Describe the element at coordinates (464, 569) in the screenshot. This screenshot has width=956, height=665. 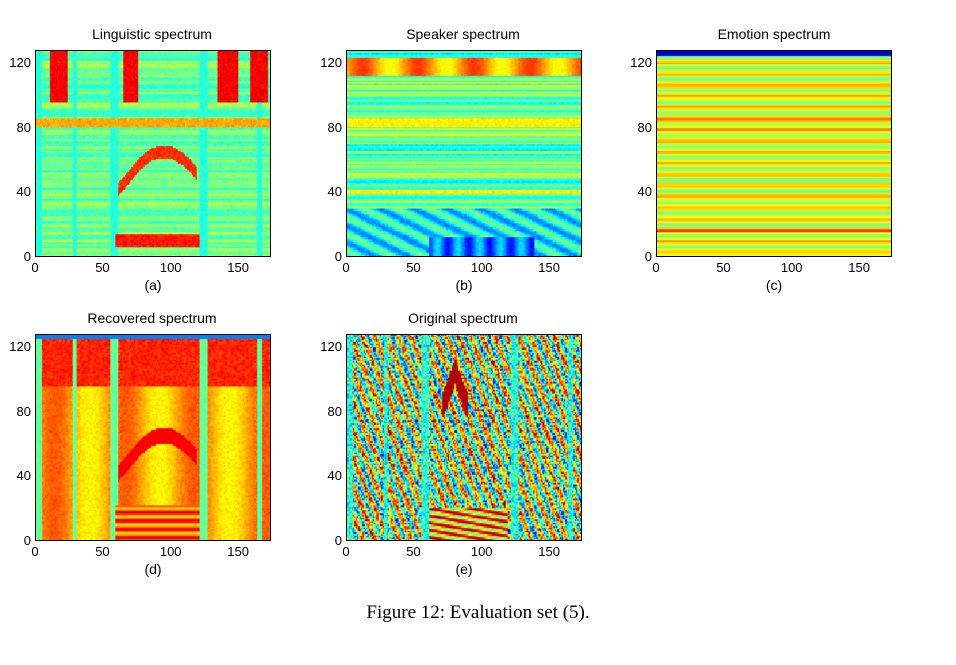
I see `subfigure-label: (e)` at that location.